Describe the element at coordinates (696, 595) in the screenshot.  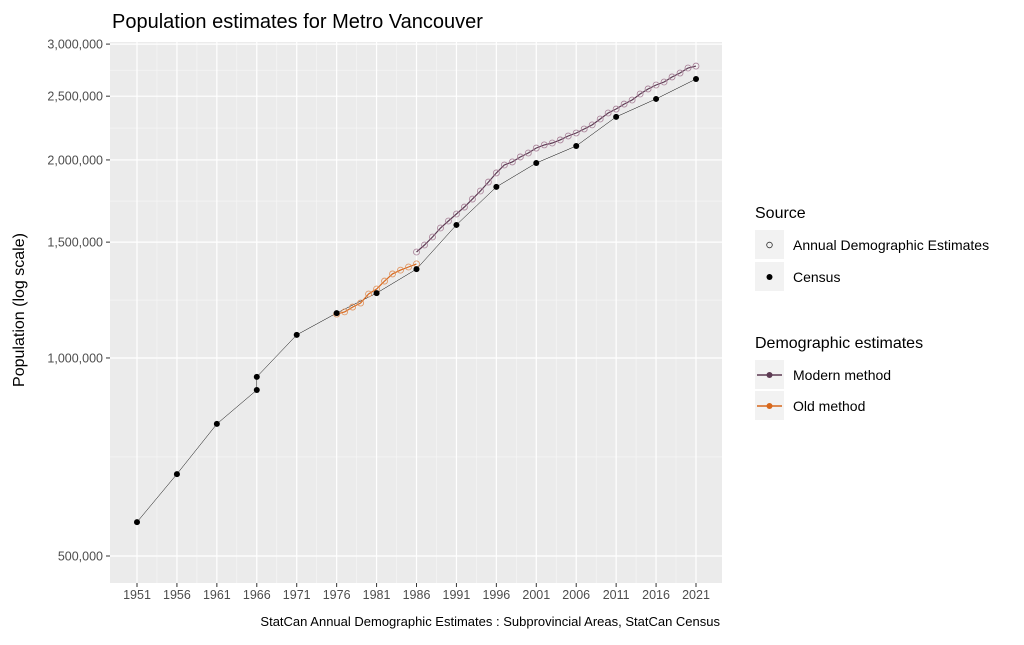
I see `x-tick-label: 2021` at that location.